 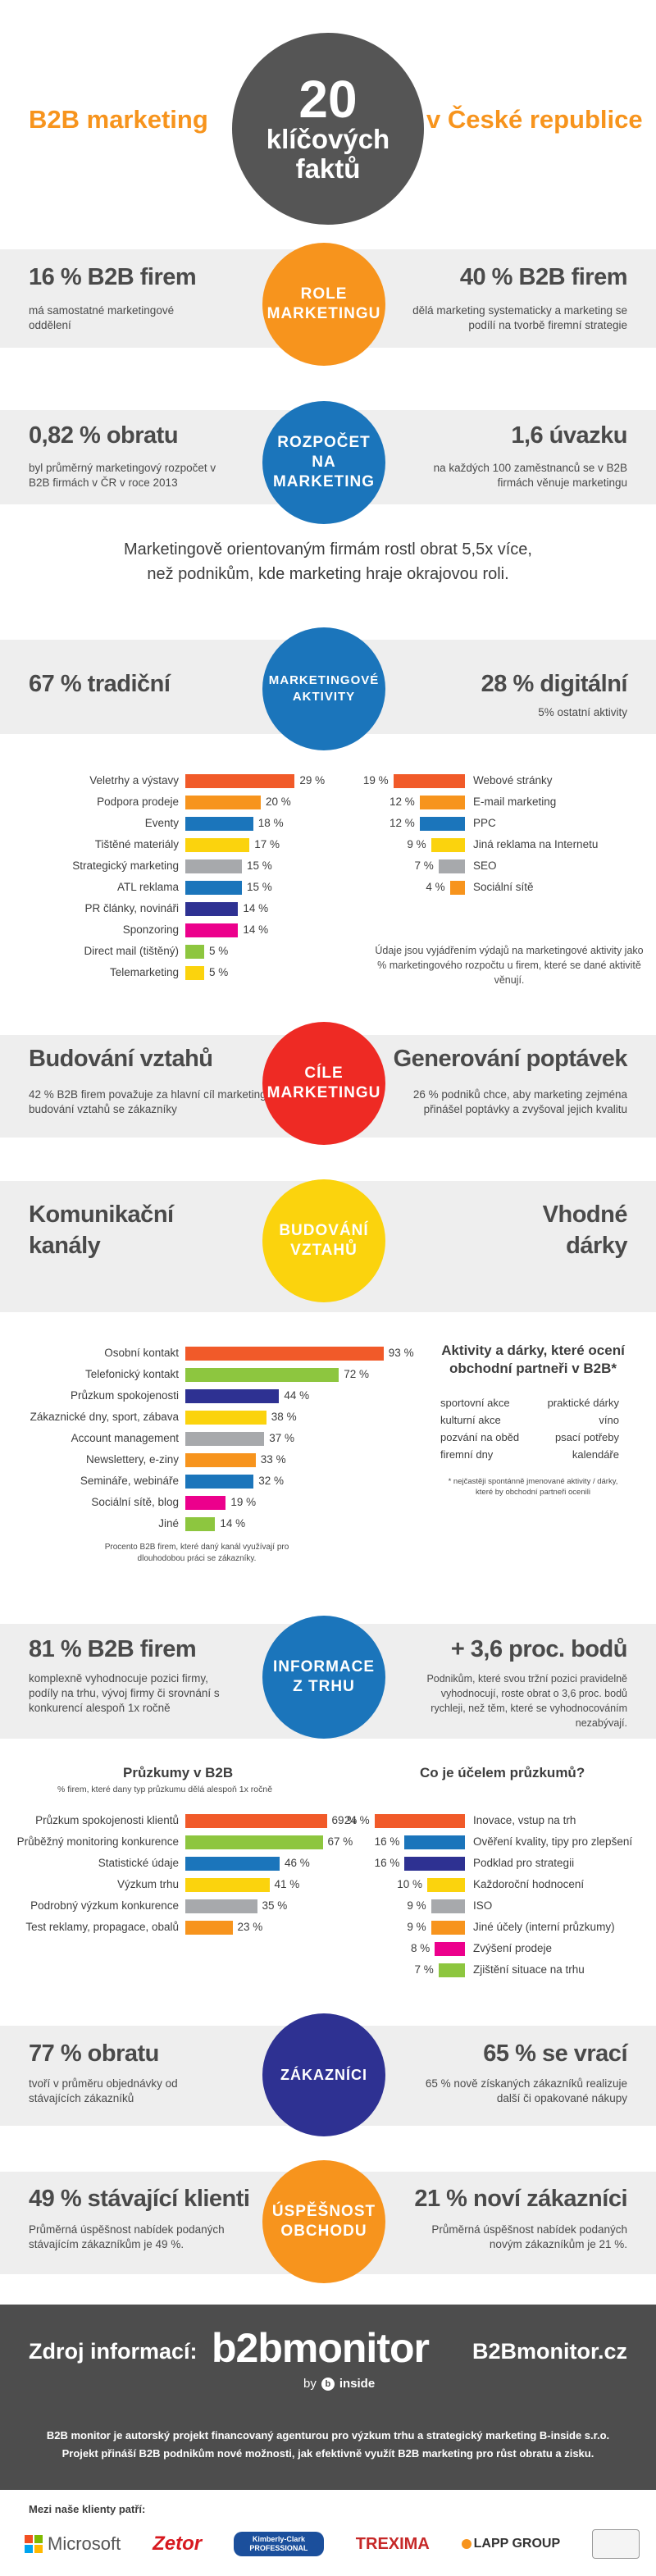 What do you see at coordinates (124, 1395) in the screenshot?
I see `bar-label: Průzkum spokojenosti` at bounding box center [124, 1395].